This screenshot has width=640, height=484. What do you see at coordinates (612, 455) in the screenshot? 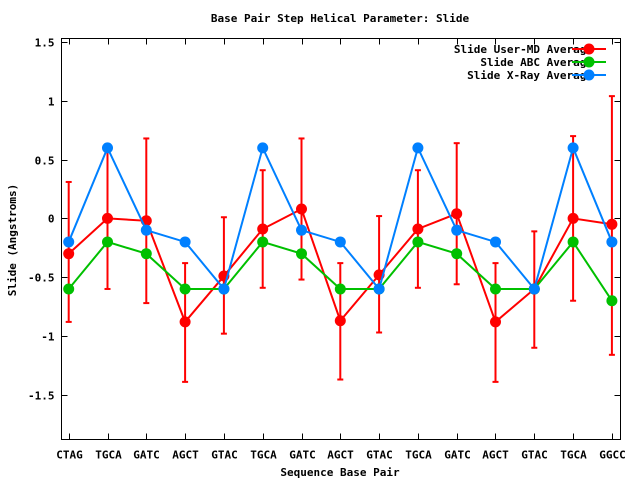
I see `x-tick-label: GGCC` at bounding box center [612, 455].